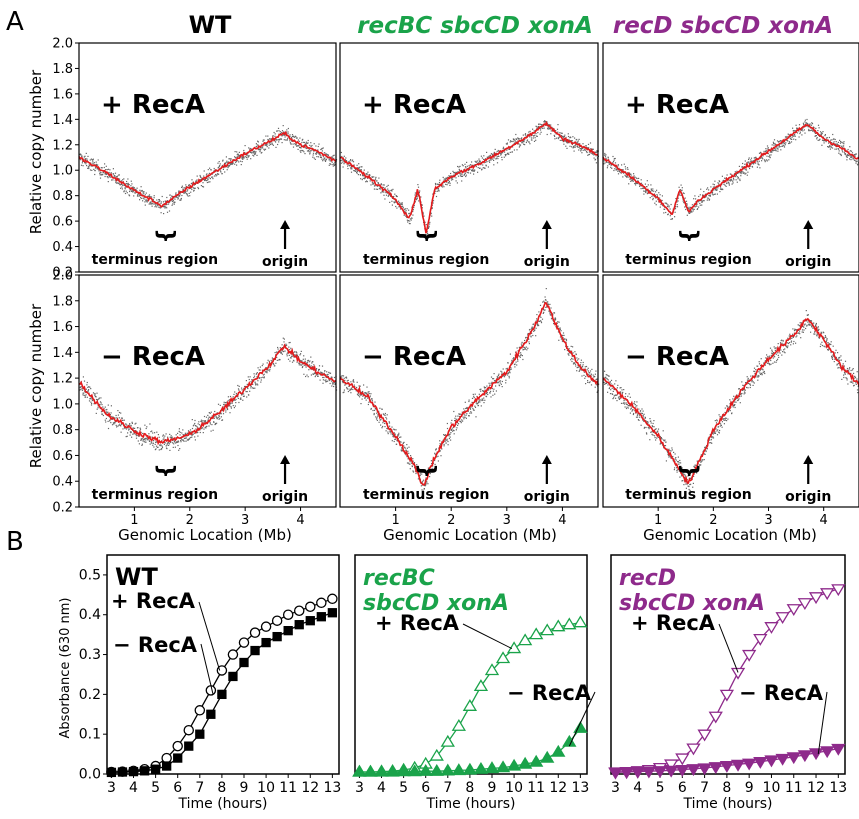 This screenshot has height=819, width=859. I want to click on column-title-recd: recD sbcCD xonA, so click(723, 26).